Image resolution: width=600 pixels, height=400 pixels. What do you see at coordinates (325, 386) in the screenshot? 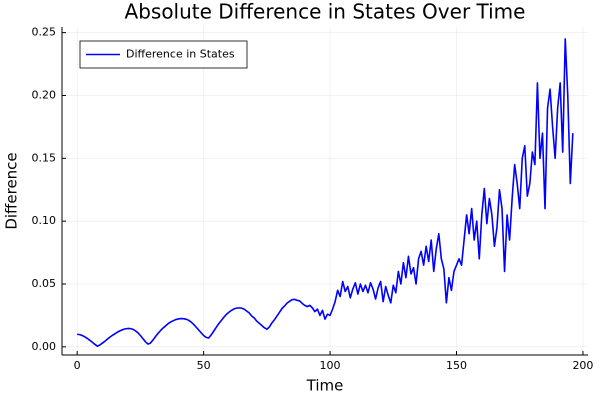
I see `x-axis-label: Time` at bounding box center [325, 386].